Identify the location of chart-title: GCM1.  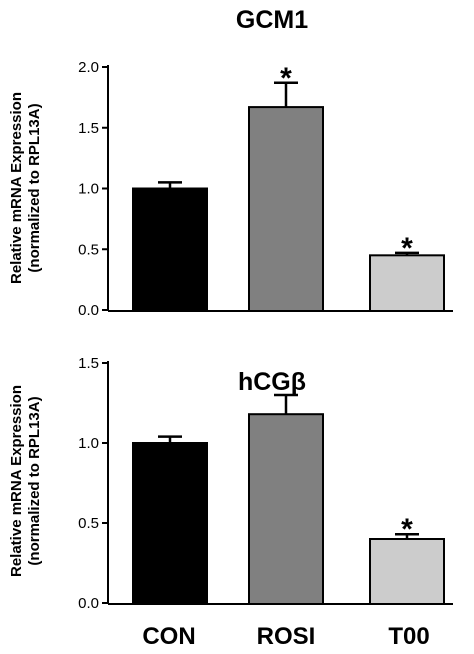
(272, 20).